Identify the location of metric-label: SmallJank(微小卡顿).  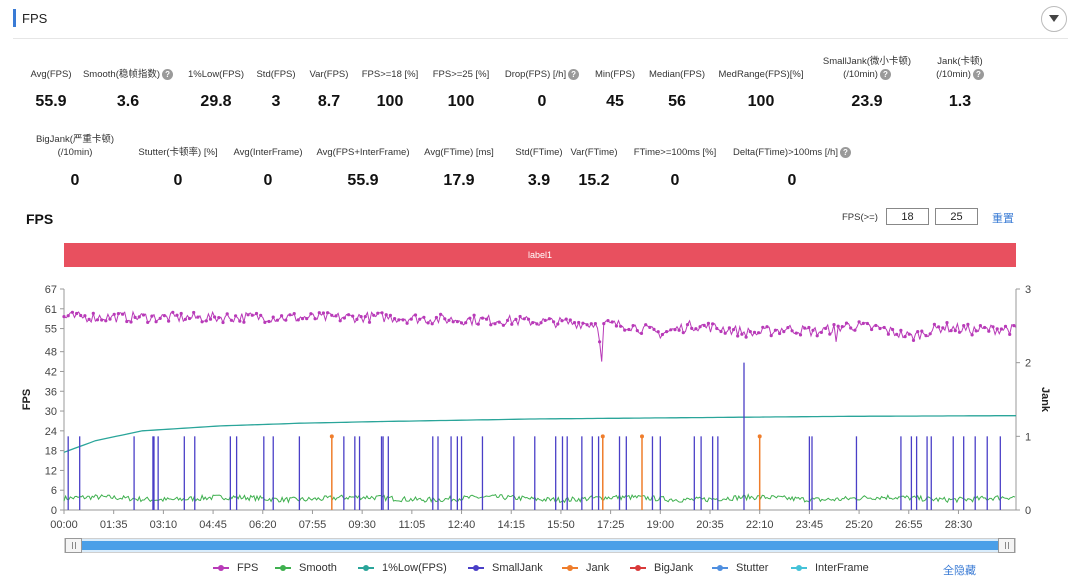
(867, 61).